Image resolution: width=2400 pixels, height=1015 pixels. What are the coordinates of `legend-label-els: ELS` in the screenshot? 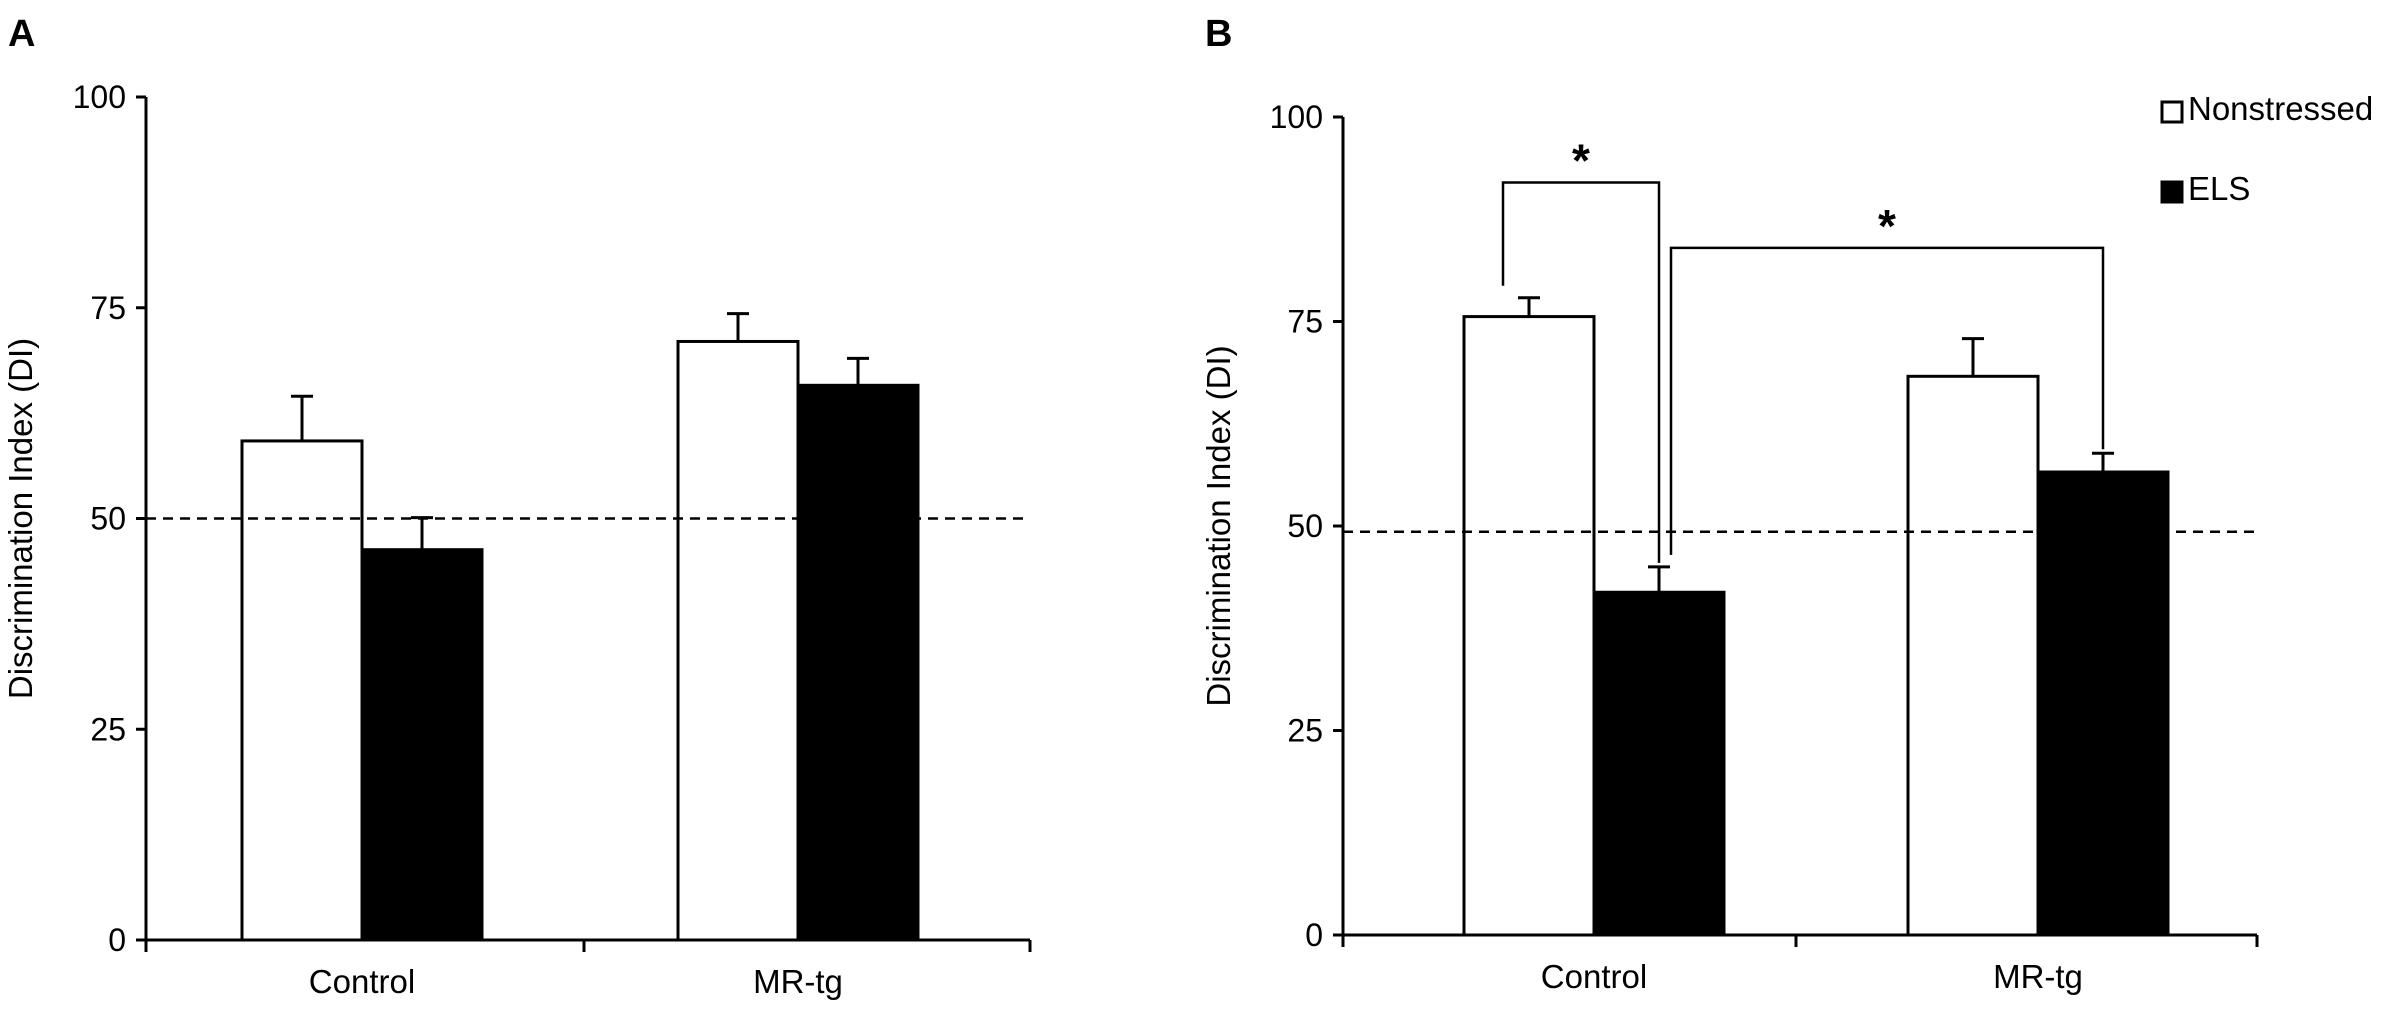 It's located at (2219, 188).